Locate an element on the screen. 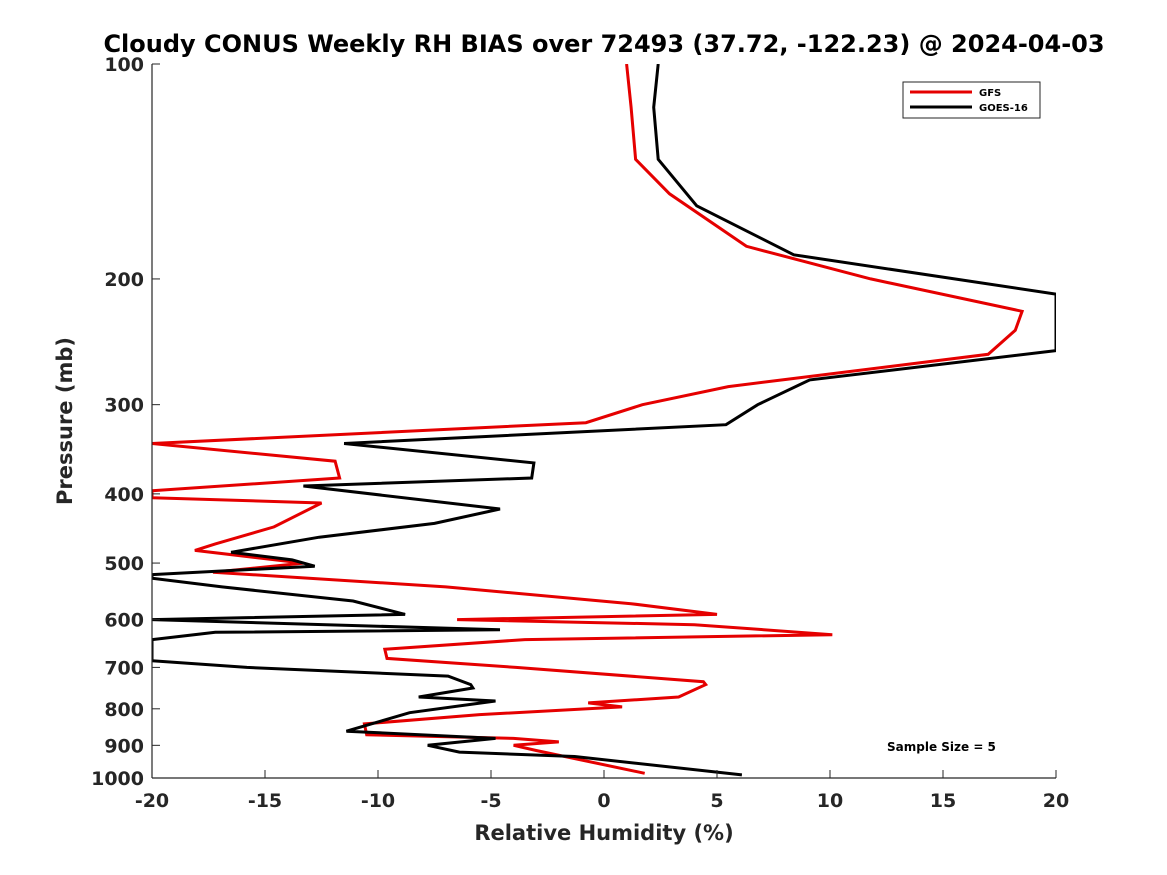 This screenshot has width=1167, height=875. y-tick-label: 100 is located at coordinates (124, 65).